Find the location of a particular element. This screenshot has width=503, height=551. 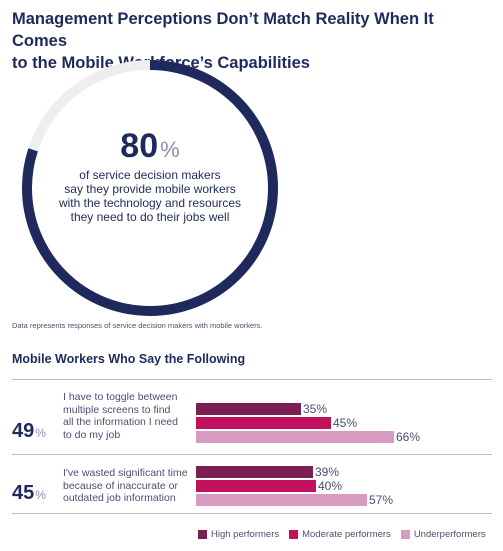

group-1-line-2: multiple screens to find is located at coordinates (117, 409).